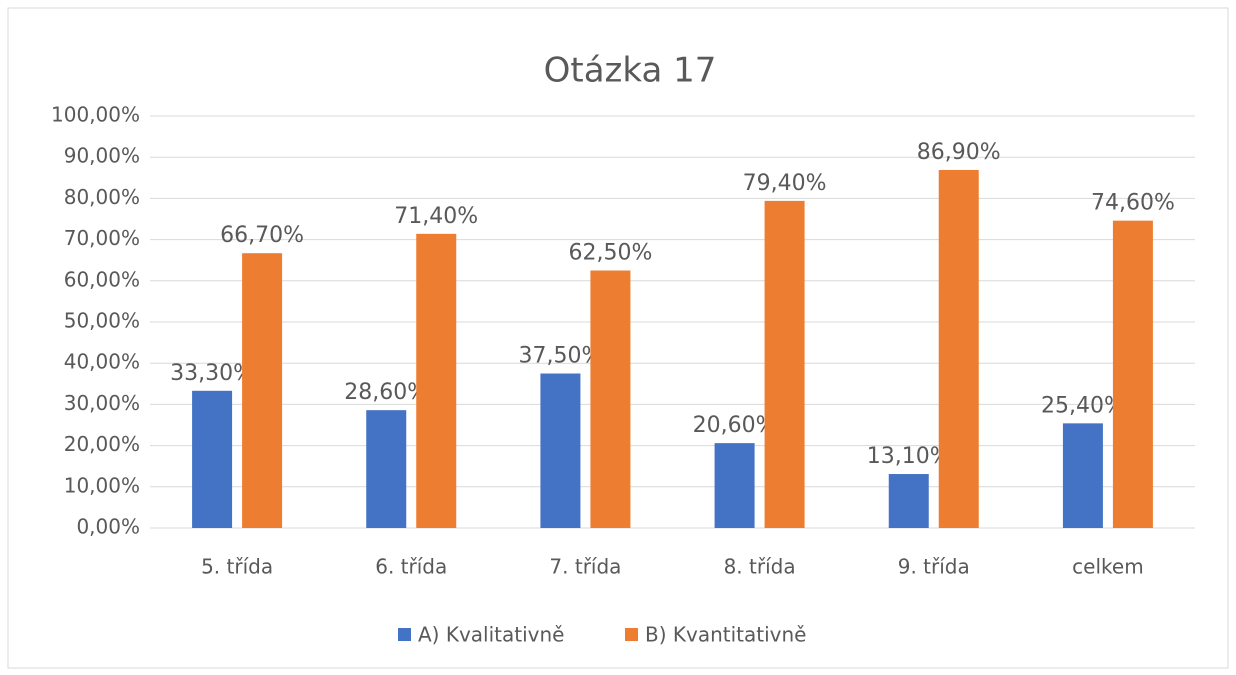  What do you see at coordinates (386, 392) in the screenshot?
I see `data-label: 28,60%` at bounding box center [386, 392].